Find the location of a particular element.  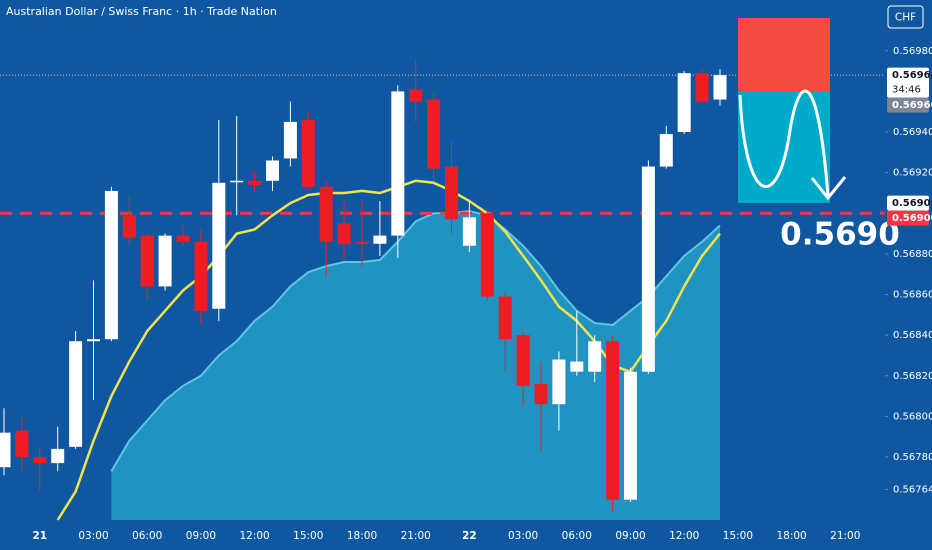

y-tick-label: 0.56860 is located at coordinates (912, 295).